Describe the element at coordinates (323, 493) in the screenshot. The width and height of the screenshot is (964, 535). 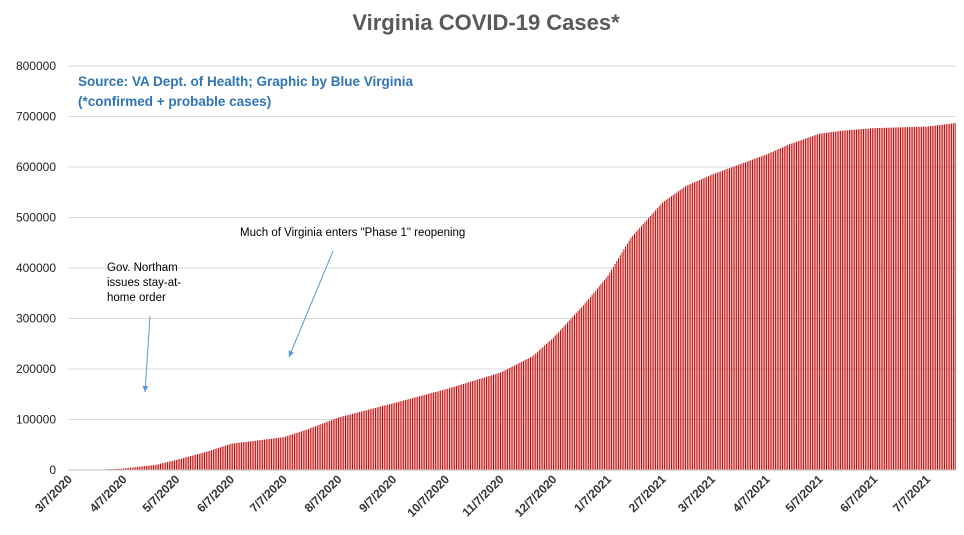
I see `x-tick-label: 8/7/2020` at that location.